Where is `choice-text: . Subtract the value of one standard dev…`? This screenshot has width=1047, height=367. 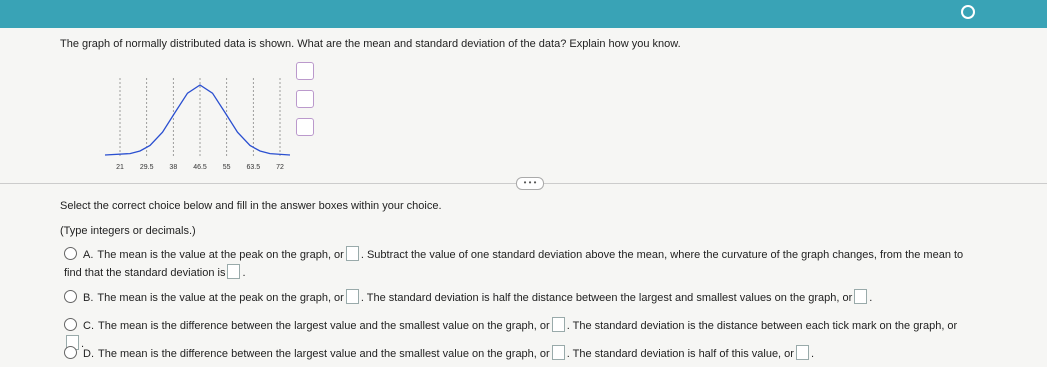
choice-text: . Subtract the value of one standard dev… is located at coordinates (514, 264).